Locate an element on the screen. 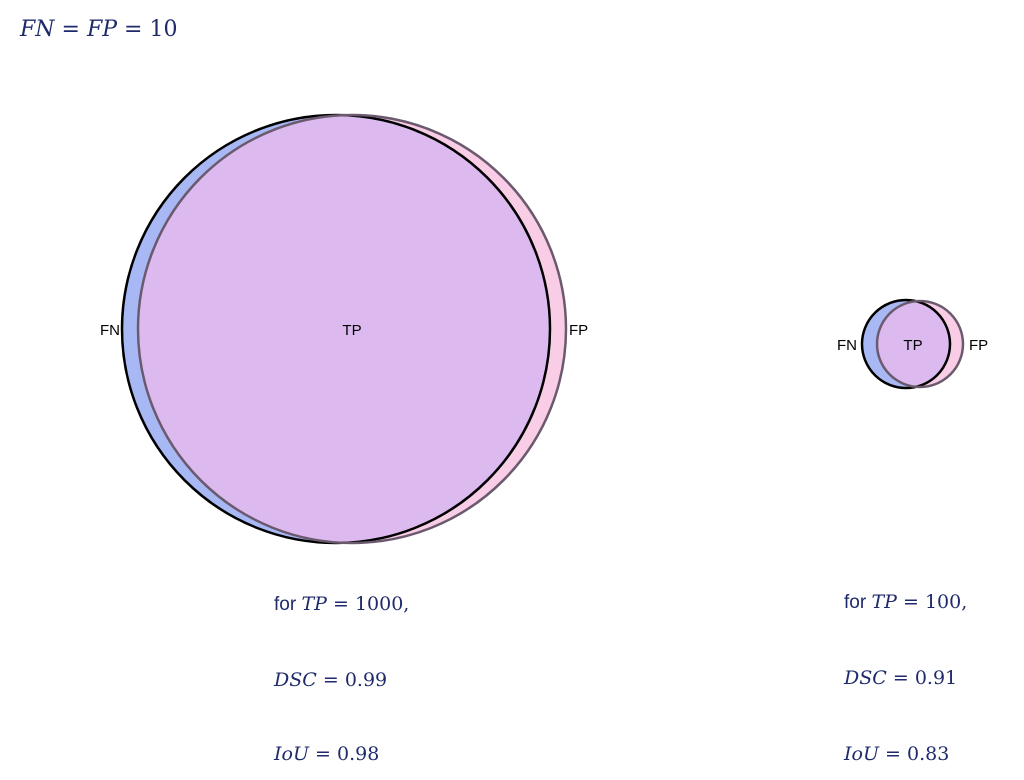  caption-iou-large: IoU = 0.98 is located at coordinates (326, 754).